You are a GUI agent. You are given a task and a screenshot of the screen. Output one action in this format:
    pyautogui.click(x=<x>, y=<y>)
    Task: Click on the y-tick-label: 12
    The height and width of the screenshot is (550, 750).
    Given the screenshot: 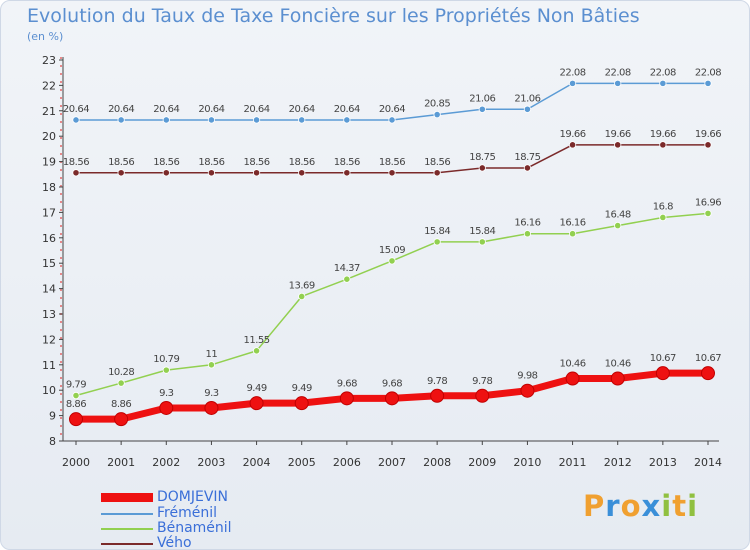 What is the action you would take?
    pyautogui.click(x=49, y=339)
    